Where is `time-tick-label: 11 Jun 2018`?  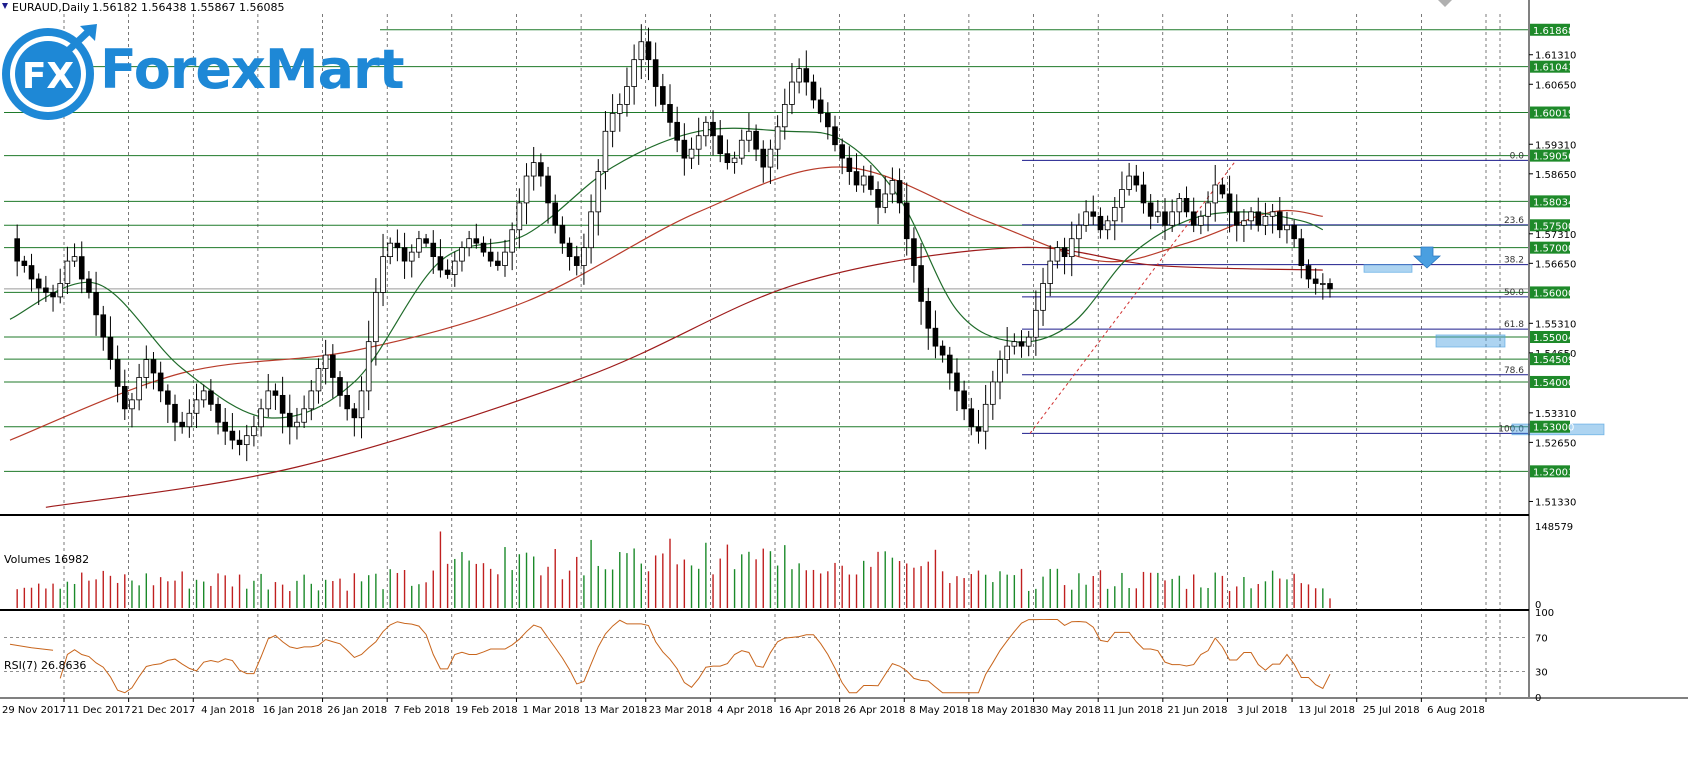
time-tick-label: 11 Jun 2018 is located at coordinates (1133, 710).